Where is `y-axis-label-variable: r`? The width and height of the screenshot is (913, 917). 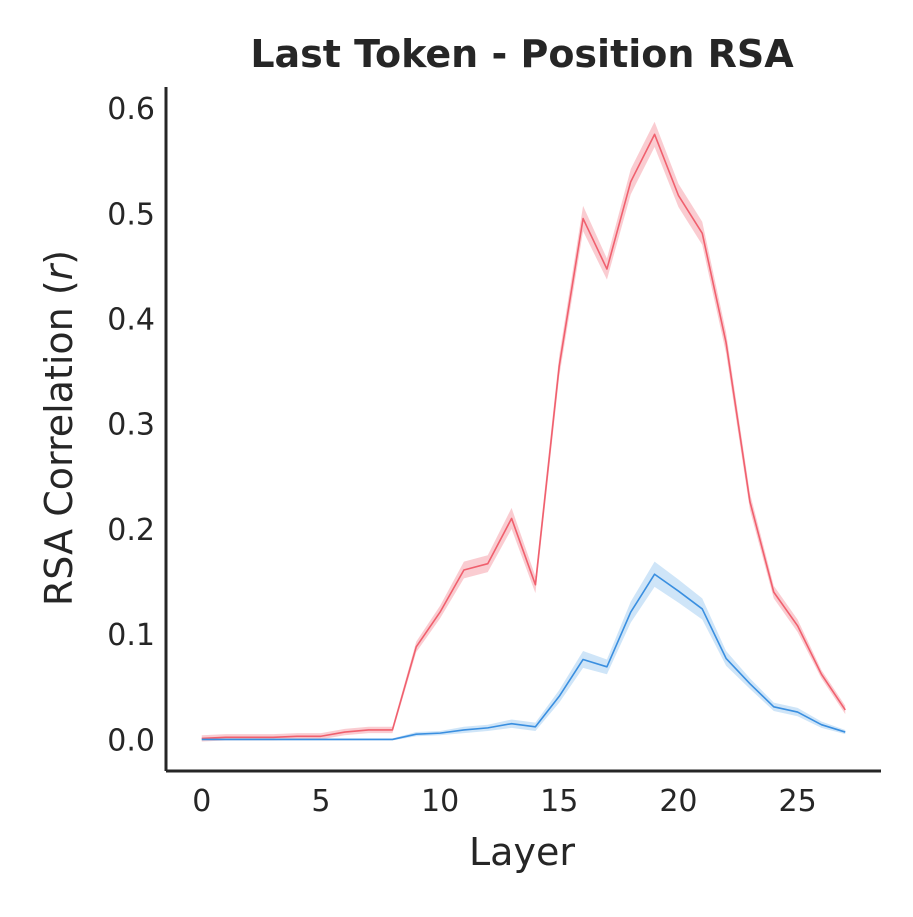 y-axis-label-variable: r is located at coordinates (59, 271).